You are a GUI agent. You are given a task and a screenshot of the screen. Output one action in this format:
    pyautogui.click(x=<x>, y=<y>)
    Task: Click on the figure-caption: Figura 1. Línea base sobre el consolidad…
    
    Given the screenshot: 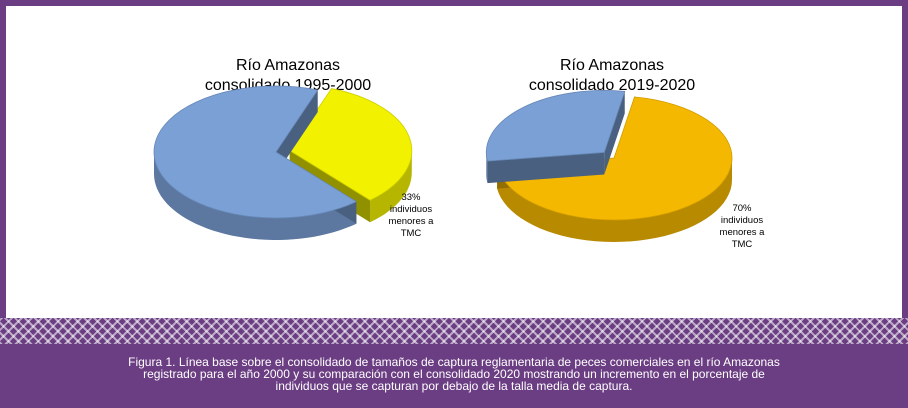 What is the action you would take?
    pyautogui.click(x=454, y=374)
    